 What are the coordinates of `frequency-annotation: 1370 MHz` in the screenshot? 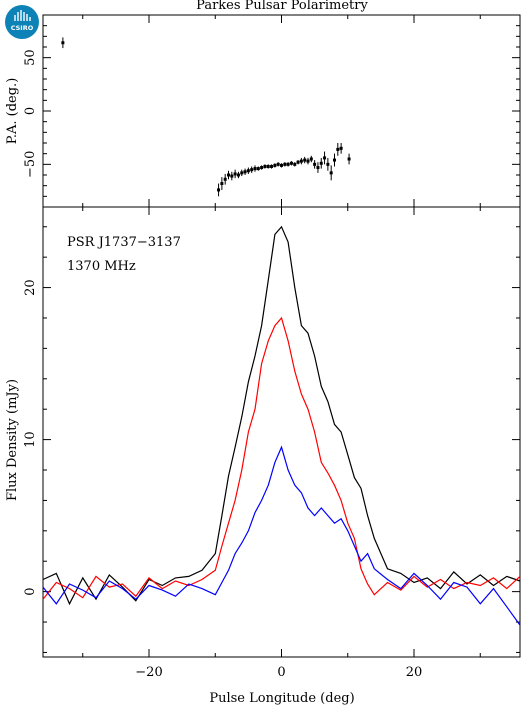 It's located at (101, 266).